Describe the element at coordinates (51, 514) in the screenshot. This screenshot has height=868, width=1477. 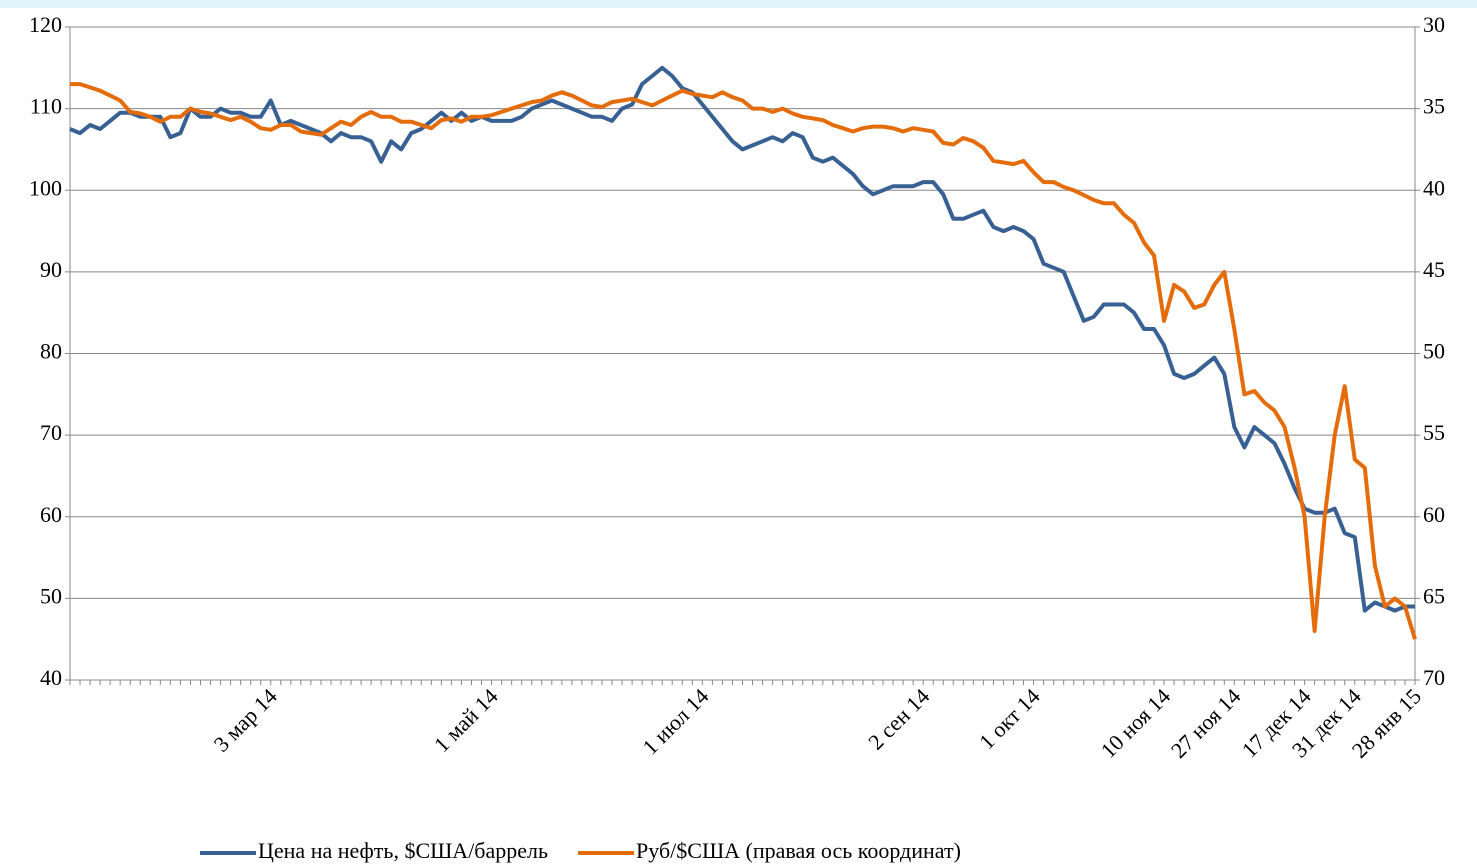
I see `y-tick-label: 60` at that location.